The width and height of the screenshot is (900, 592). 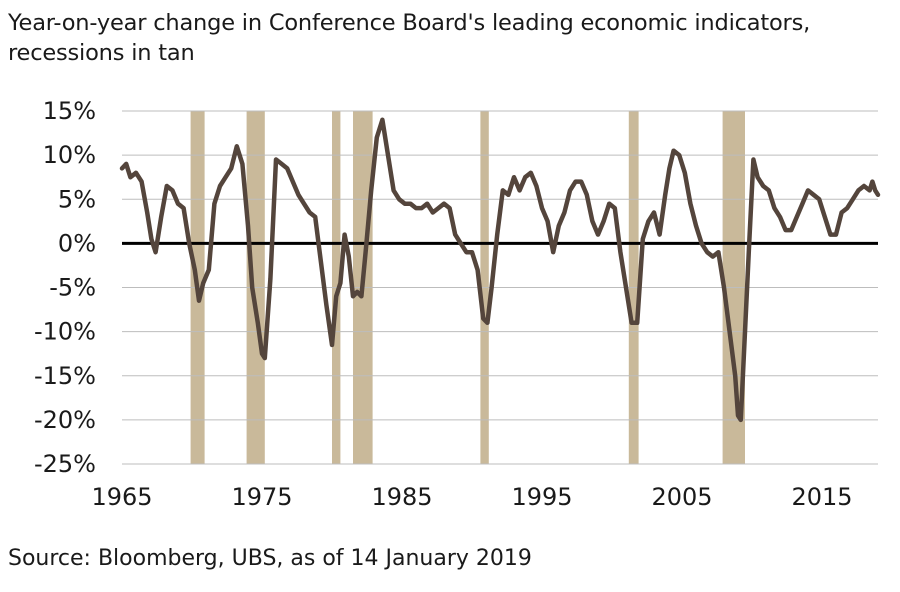 What do you see at coordinates (681, 497) in the screenshot?
I see `x-tick-label: 2005` at bounding box center [681, 497].